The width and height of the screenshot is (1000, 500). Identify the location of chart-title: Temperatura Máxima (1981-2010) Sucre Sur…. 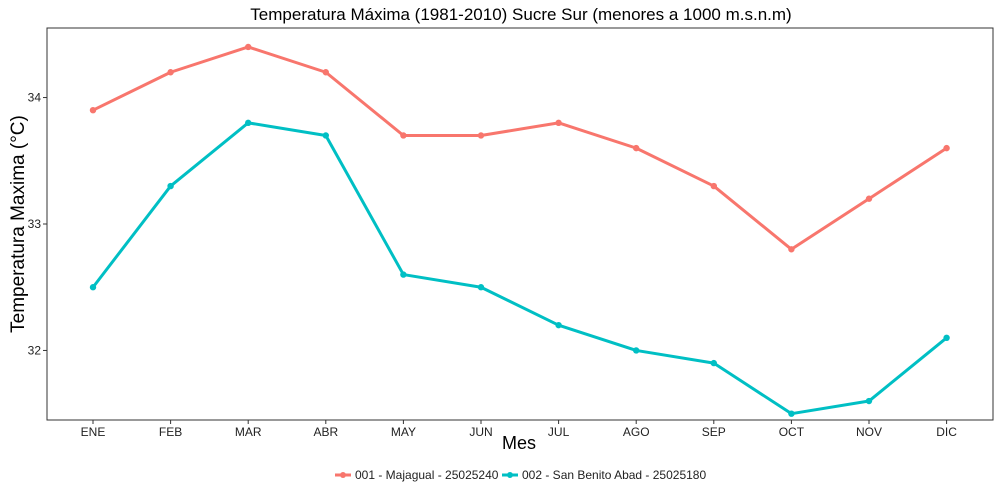
(520, 14).